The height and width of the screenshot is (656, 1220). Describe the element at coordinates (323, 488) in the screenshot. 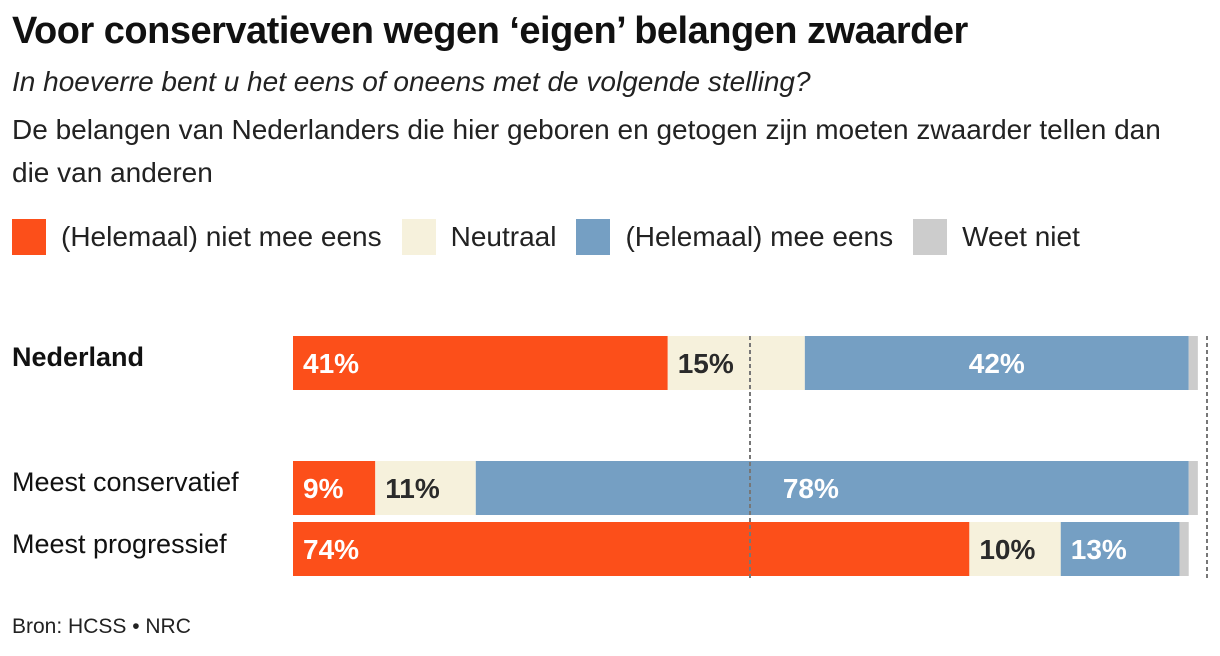

I see `data-label-meest-conservatief-helemaal-niet-mee-eens: 9%` at that location.